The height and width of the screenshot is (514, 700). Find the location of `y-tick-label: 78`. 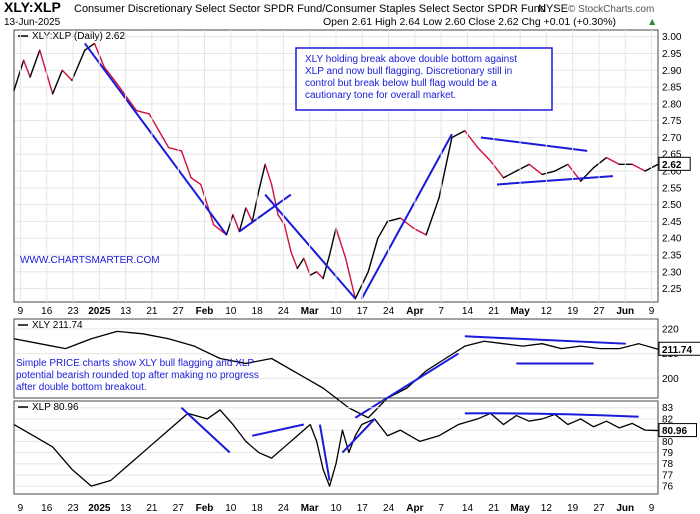

y-tick-label: 78 is located at coordinates (668, 464).